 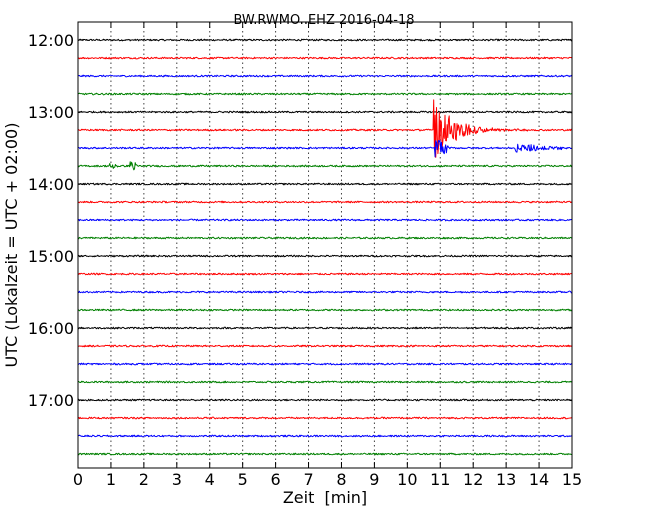 What do you see at coordinates (51, 40) in the screenshot?
I see `y-tick-label: 12:00` at bounding box center [51, 40].